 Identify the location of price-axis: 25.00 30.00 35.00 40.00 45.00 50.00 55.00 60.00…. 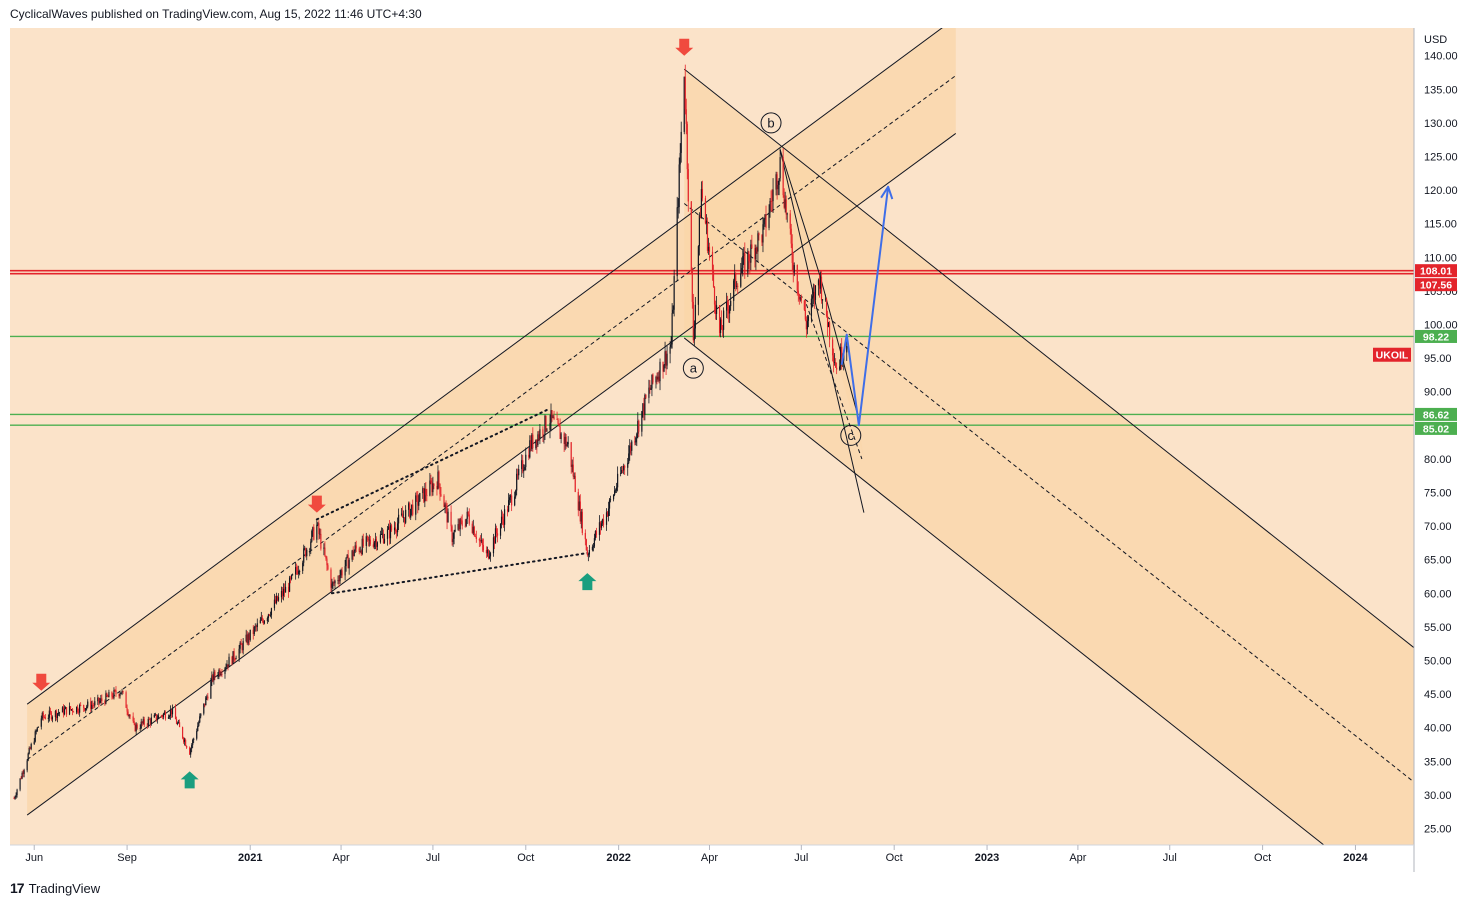
(1441, 443).